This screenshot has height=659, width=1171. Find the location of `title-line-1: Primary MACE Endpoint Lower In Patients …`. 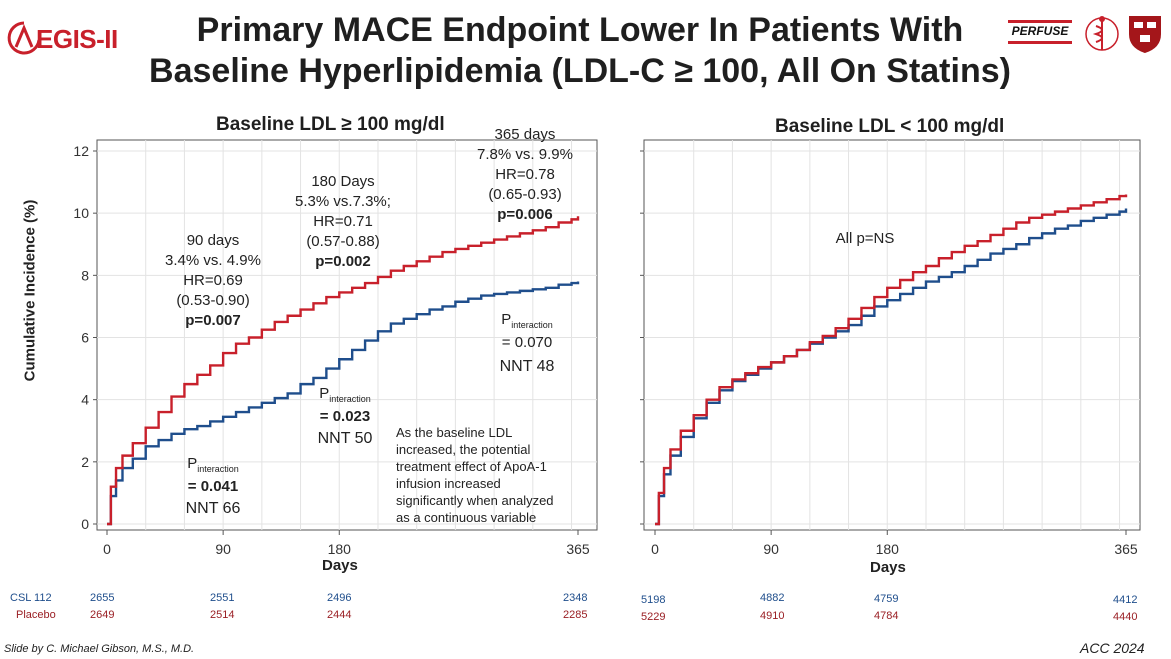

title-line-1: Primary MACE Endpoint Lower In Patients … is located at coordinates (580, 30).